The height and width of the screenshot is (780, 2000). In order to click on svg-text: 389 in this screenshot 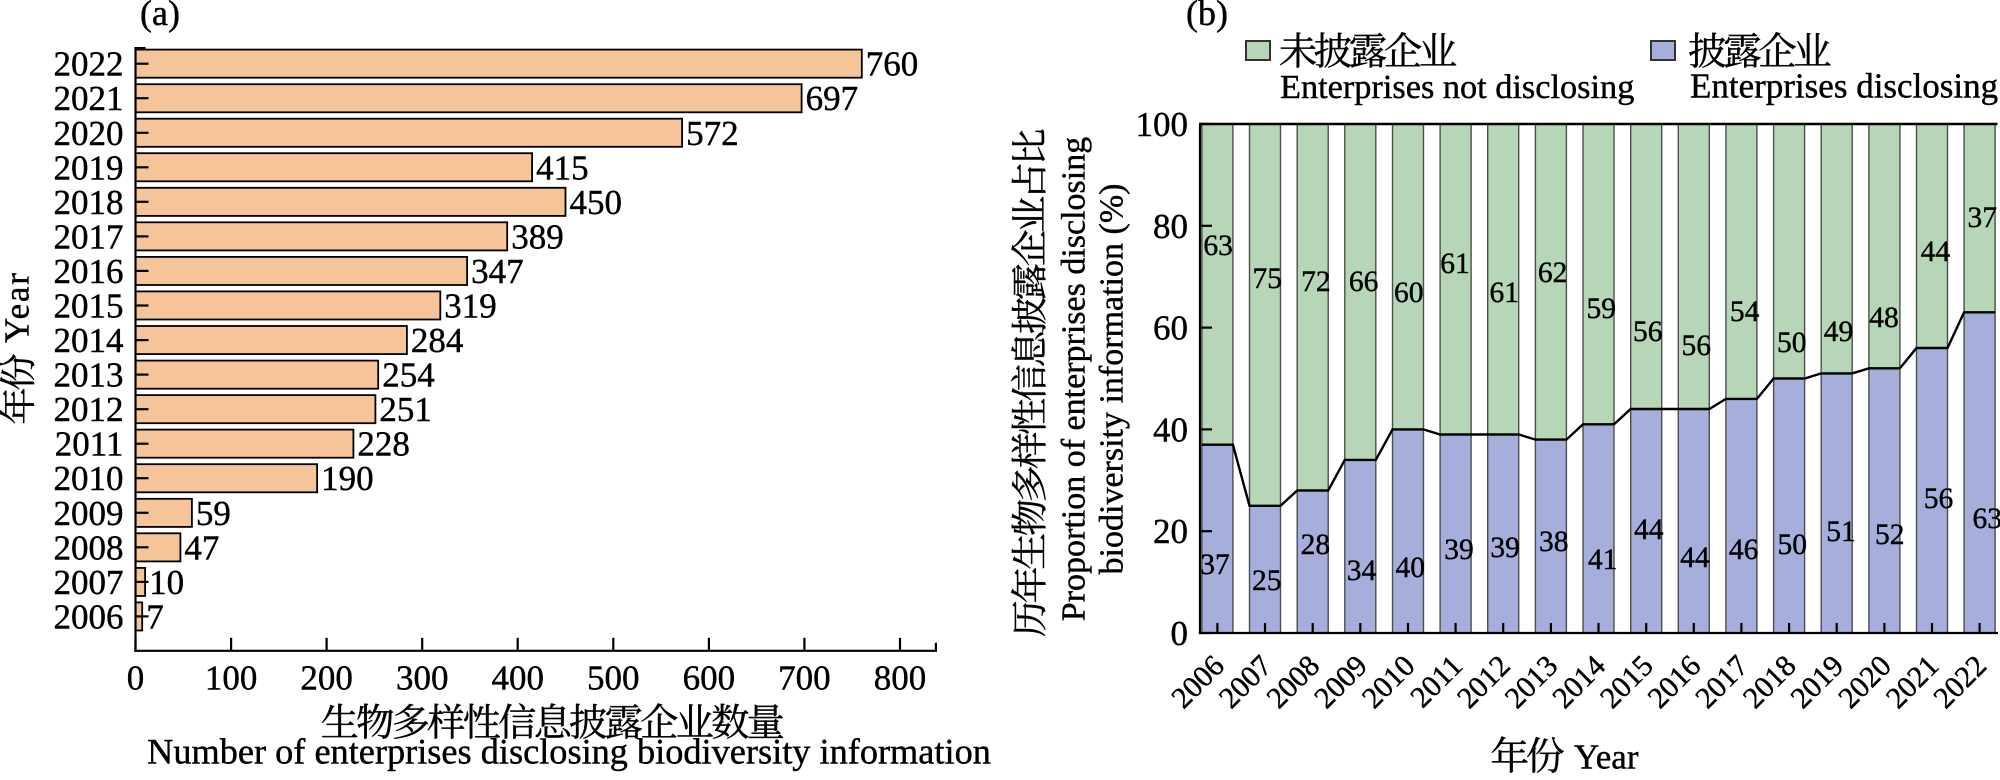, I will do `click(537, 236)`.